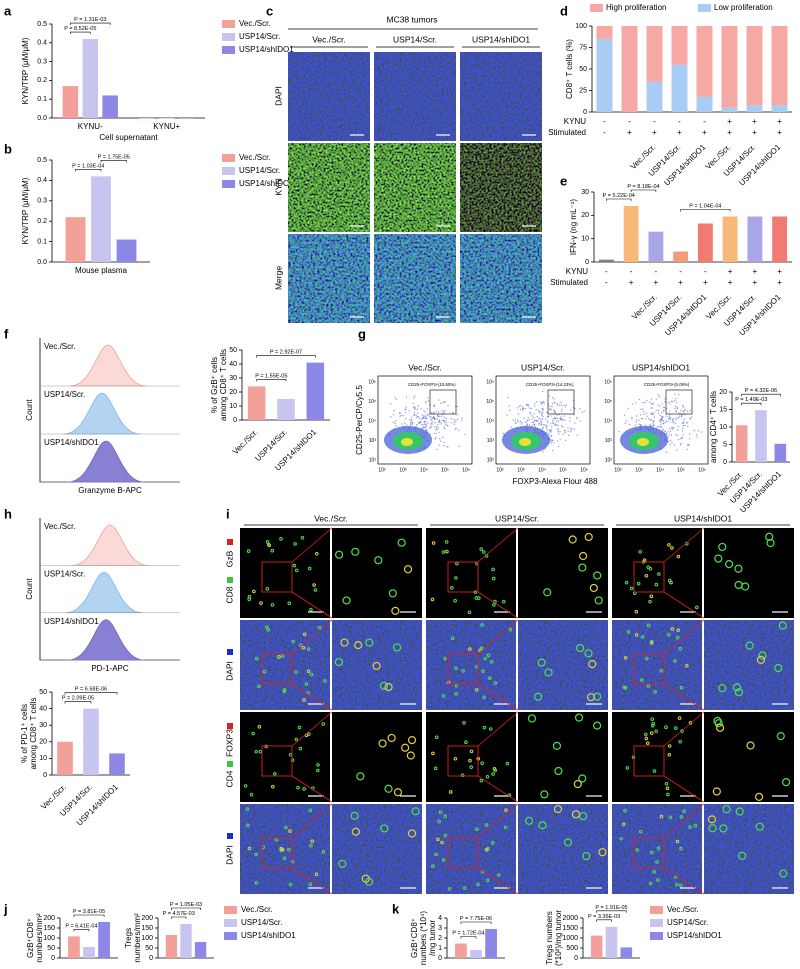  I want to click on y-tick-label: 50, so click(149, 948).